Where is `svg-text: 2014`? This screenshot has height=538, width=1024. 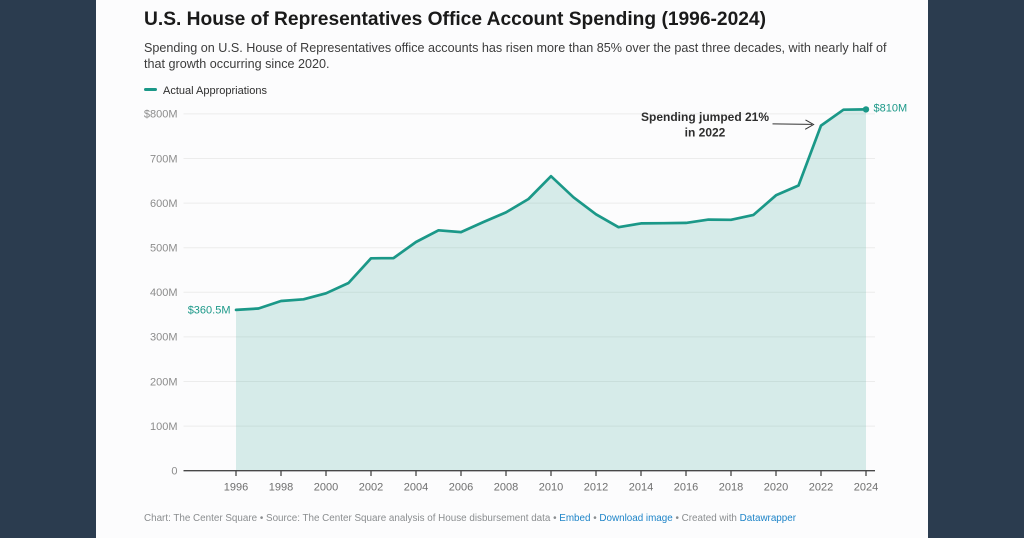
svg-text: 2014 is located at coordinates (641, 487).